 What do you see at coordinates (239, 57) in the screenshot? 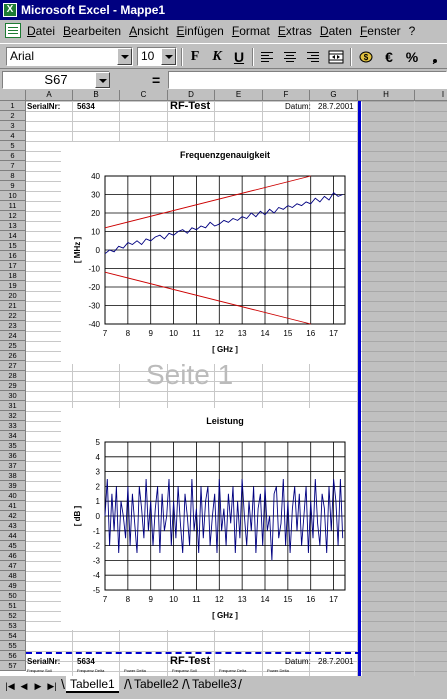
I see `underline-button: U` at bounding box center [239, 57].